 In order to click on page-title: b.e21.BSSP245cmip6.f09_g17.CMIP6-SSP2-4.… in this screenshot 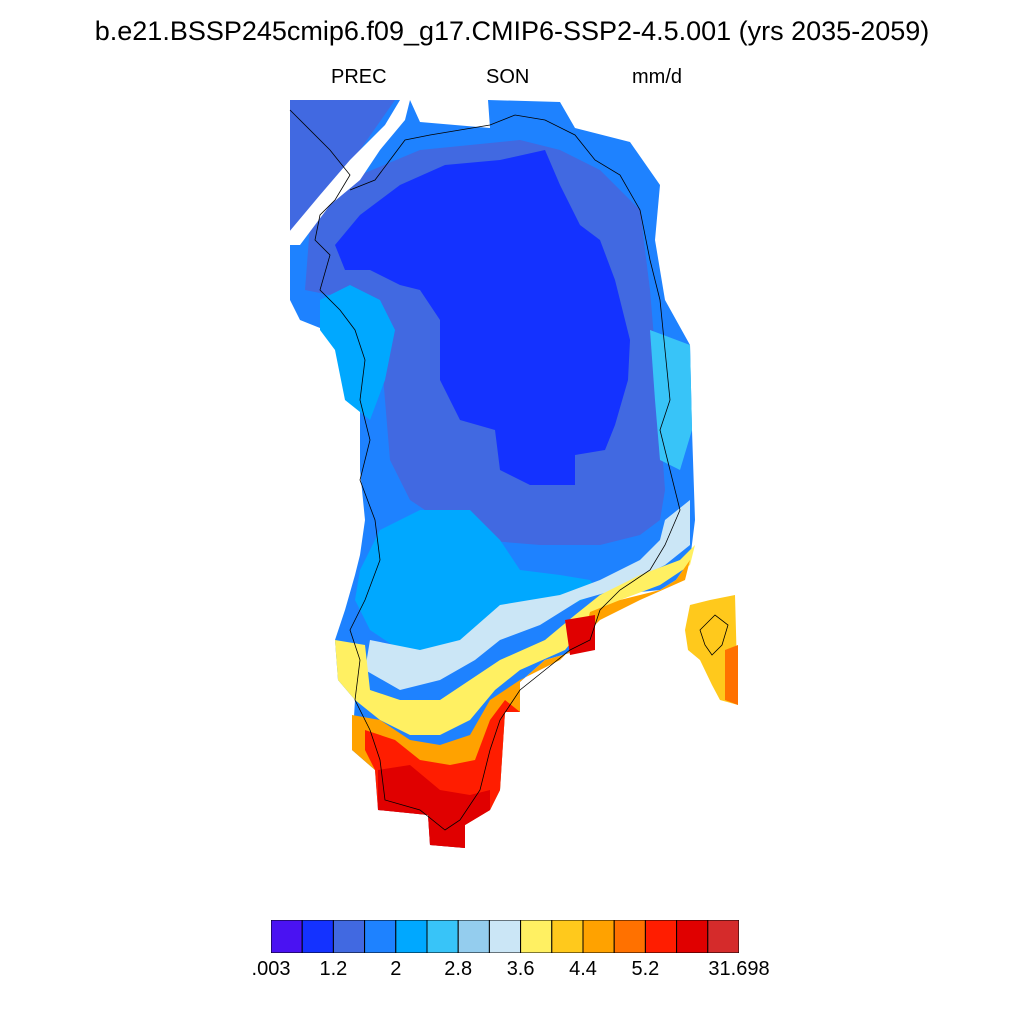, I will do `click(512, 31)`.